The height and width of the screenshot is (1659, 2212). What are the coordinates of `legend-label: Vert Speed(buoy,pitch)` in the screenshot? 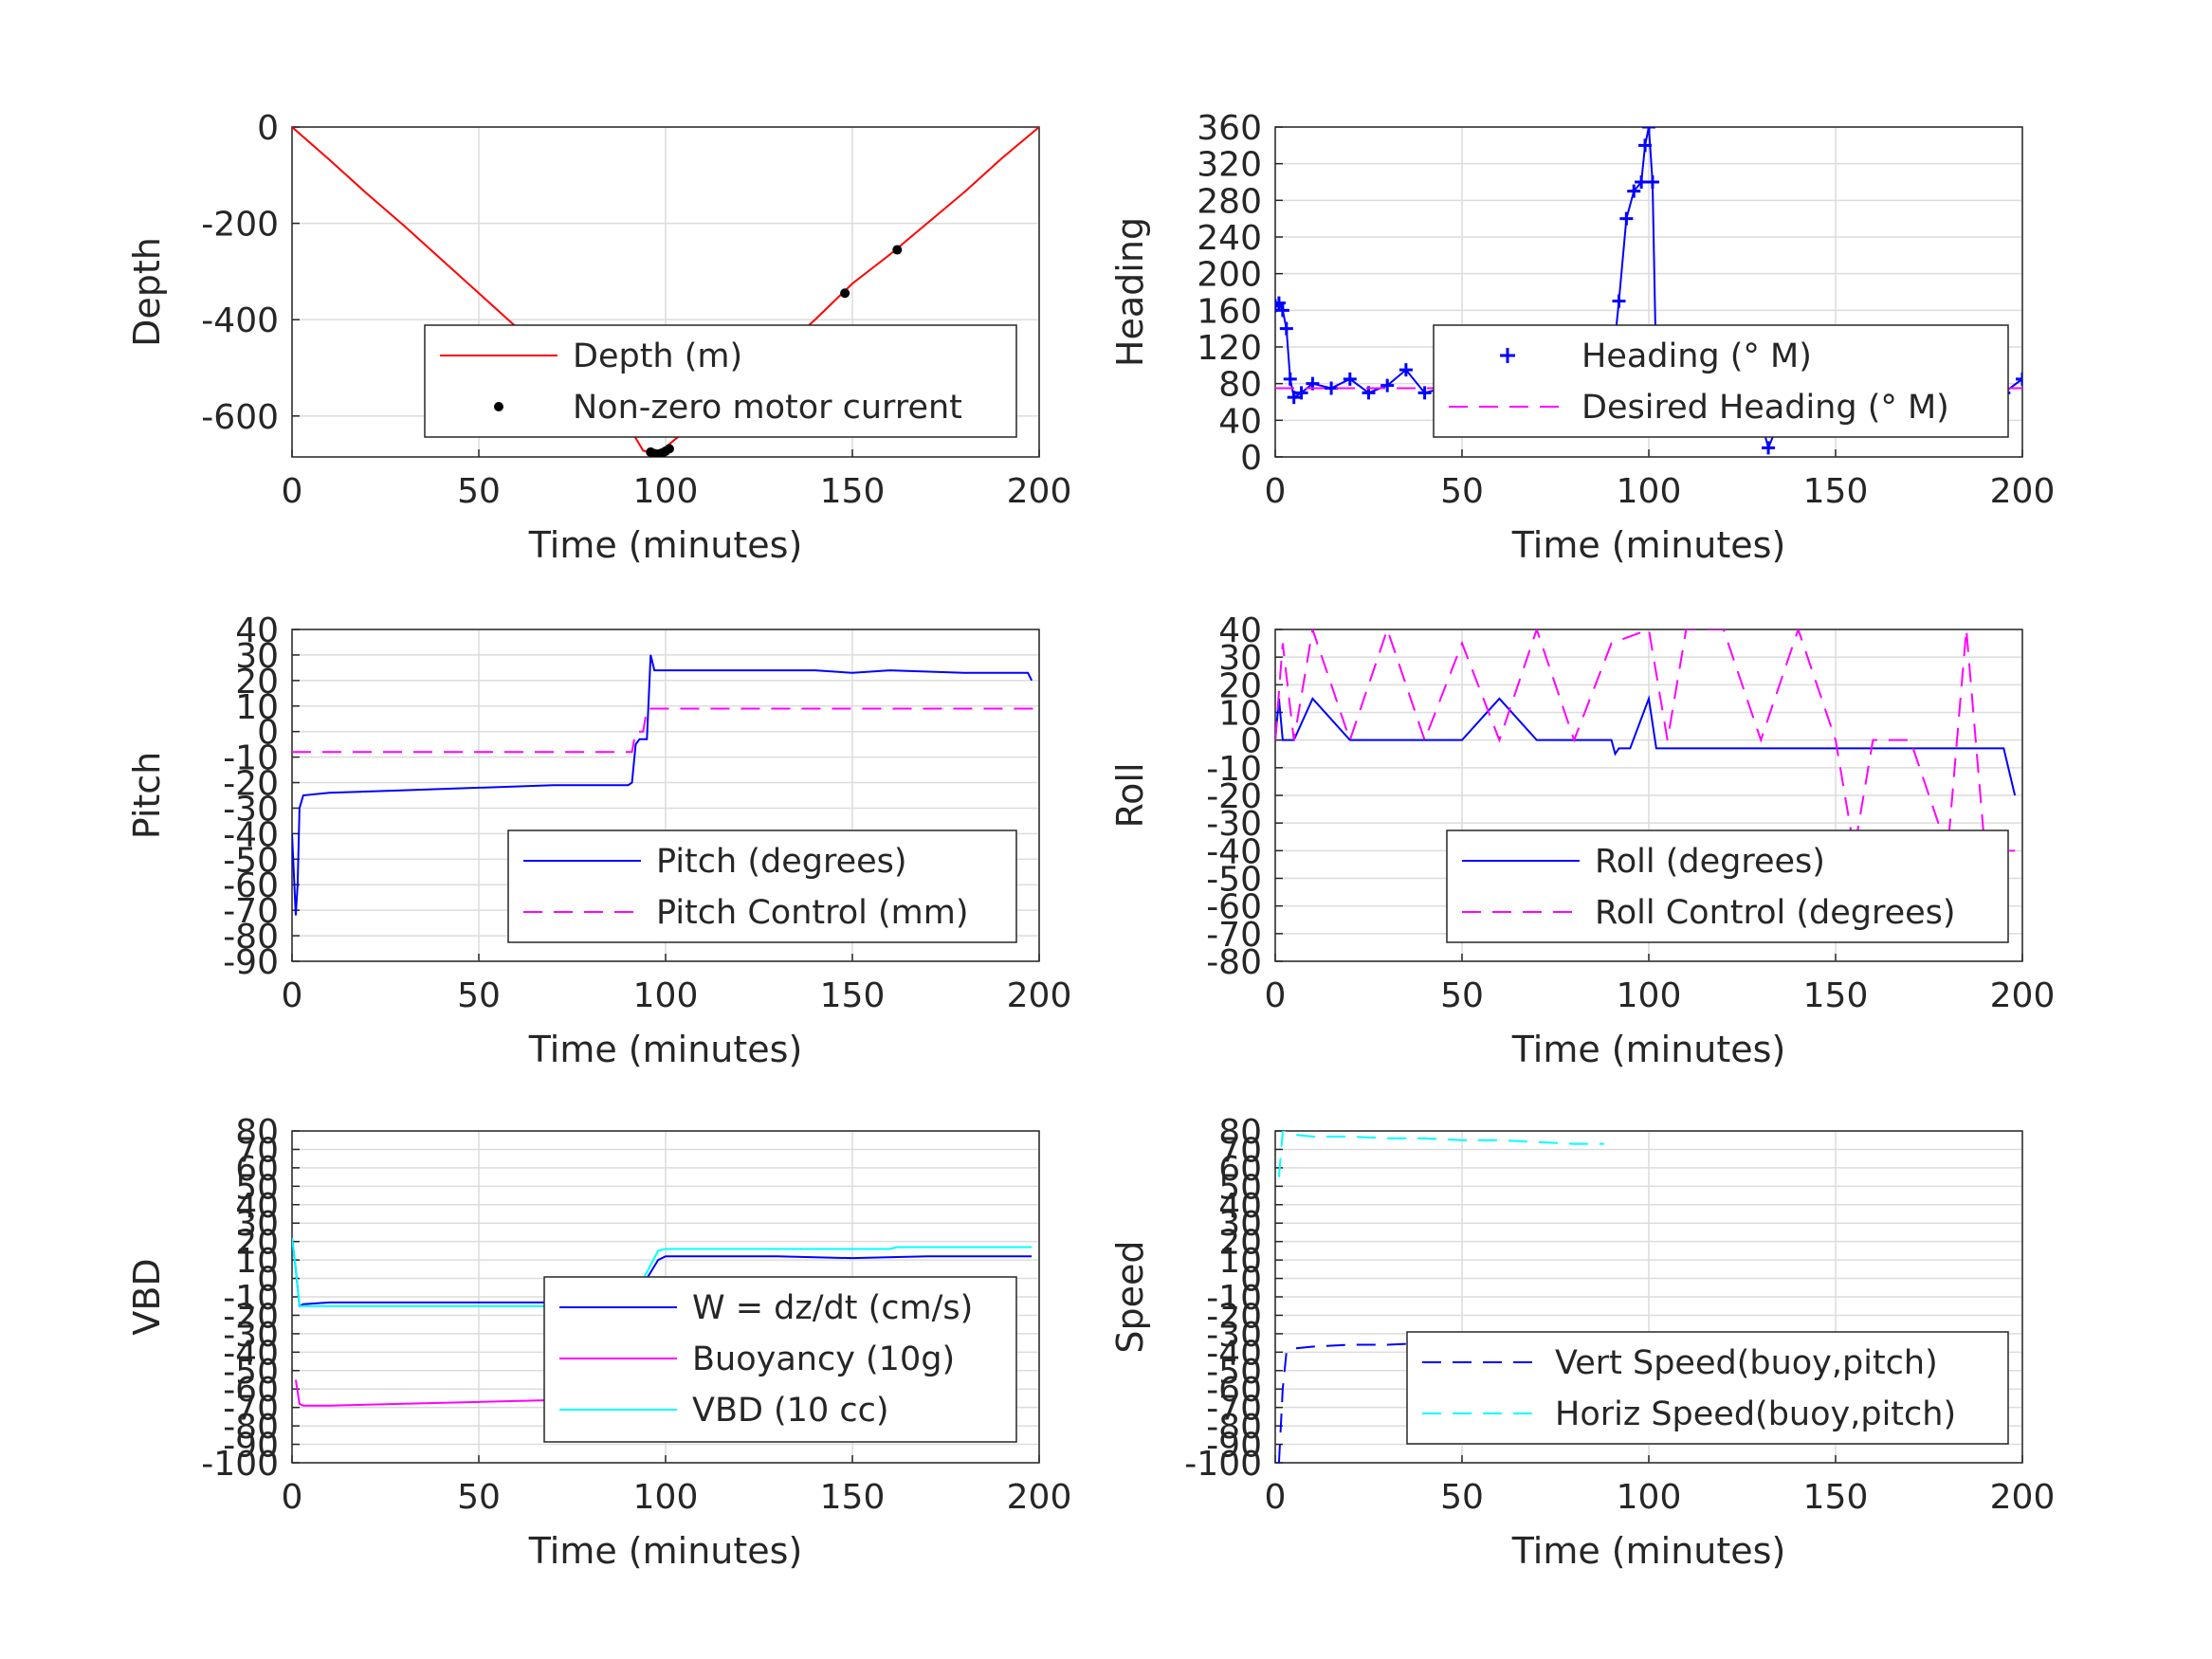 It's located at (1746, 1363).